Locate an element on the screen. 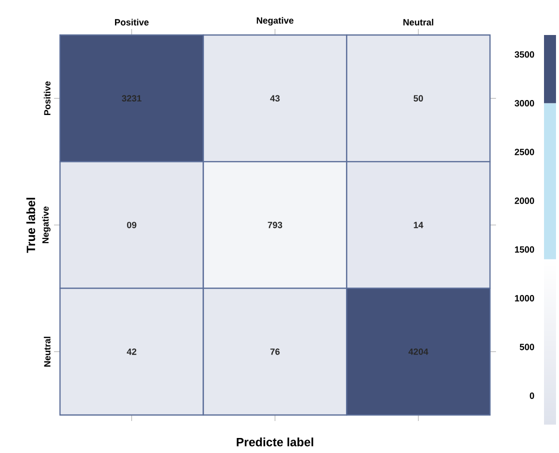 The width and height of the screenshot is (559, 453). y-tick-label: Neutral is located at coordinates (47, 351).